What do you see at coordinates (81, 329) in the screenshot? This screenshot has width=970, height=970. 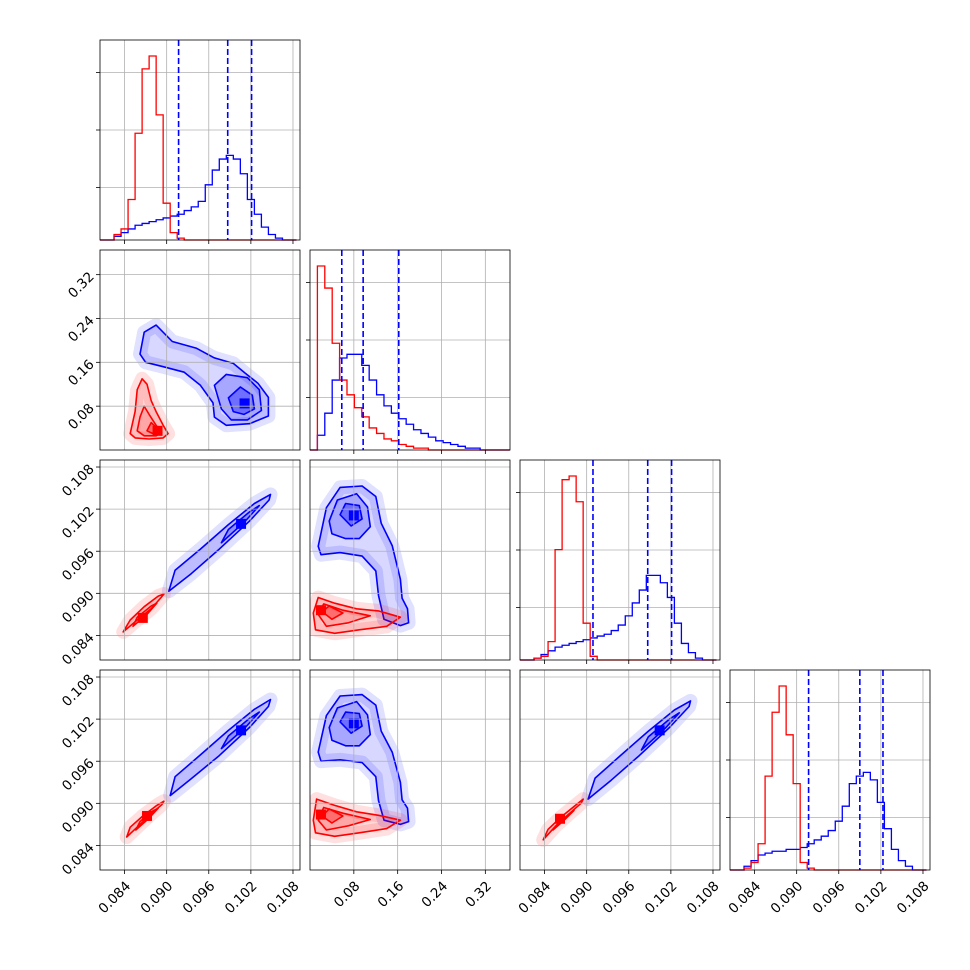 I see `y-tick-label: 0.24` at bounding box center [81, 329].